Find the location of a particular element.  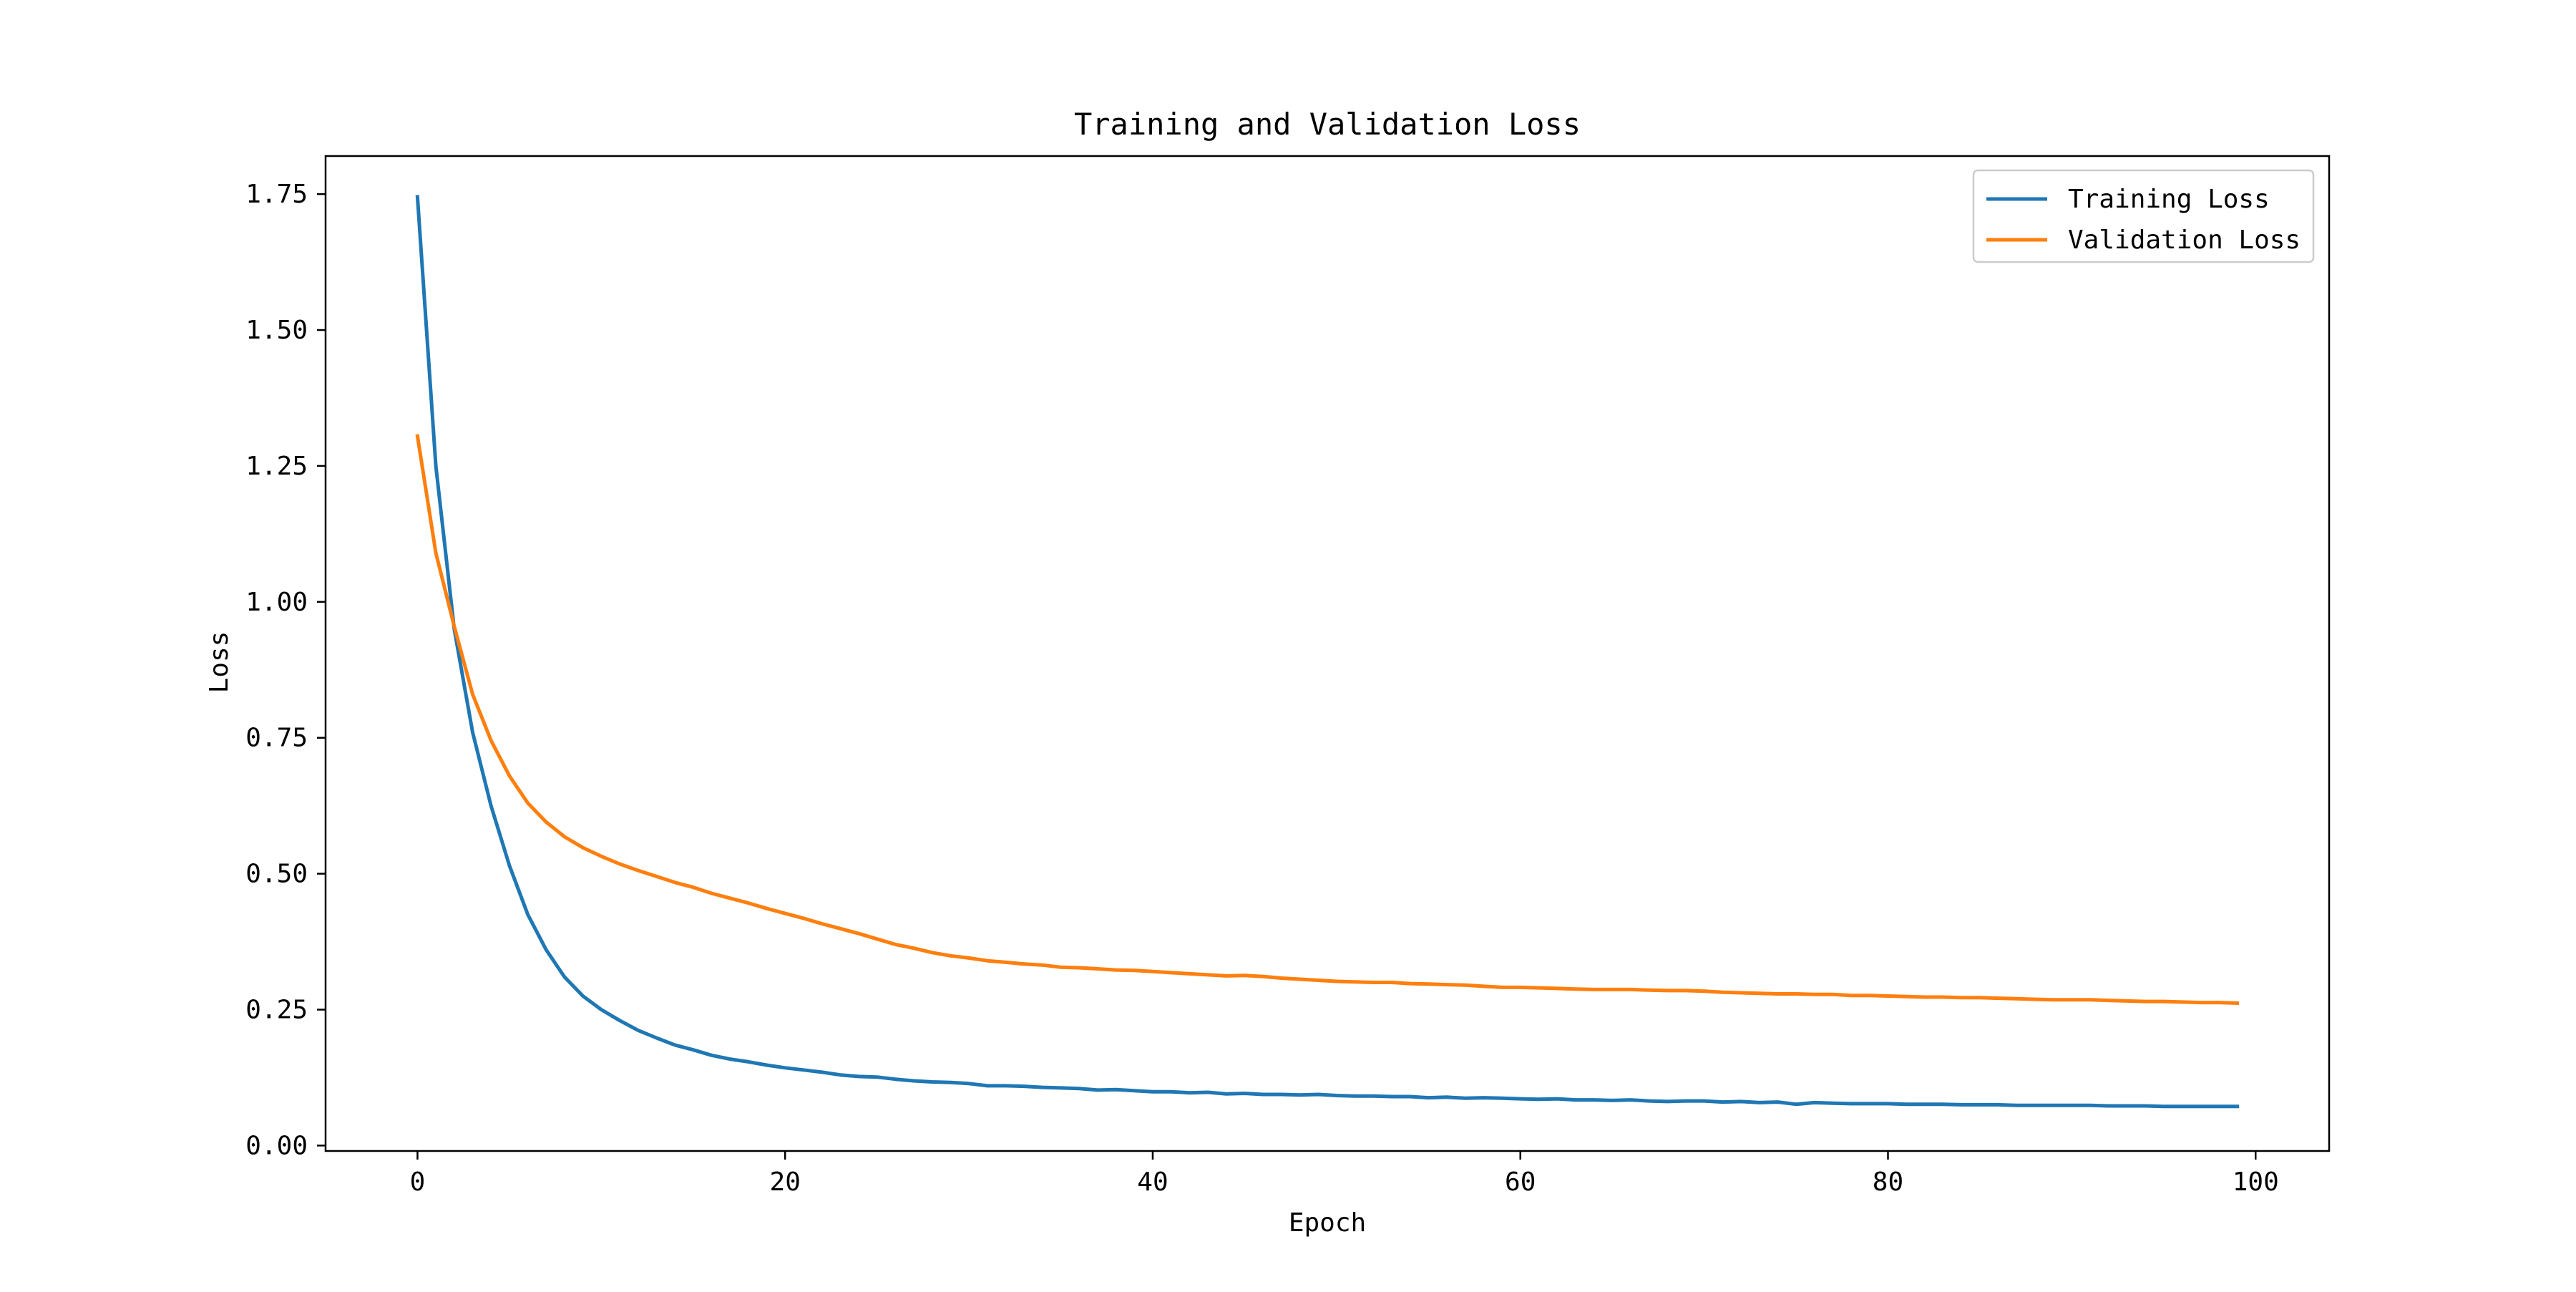

y-tick-label: 0.75 is located at coordinates (276, 738).